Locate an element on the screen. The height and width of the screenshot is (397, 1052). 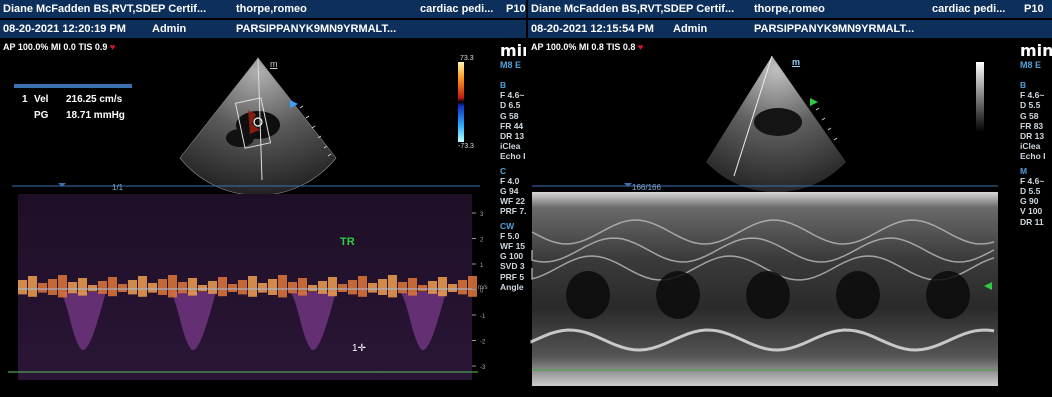
cw-param: F 5.0 is located at coordinates (510, 235).